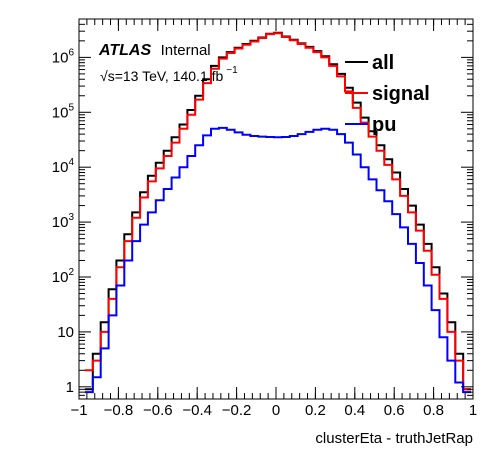 Image resolution: width=496 pixels, height=472 pixels. Describe the element at coordinates (237, 410) in the screenshot. I see `x-tick-label: −0.2` at that location.